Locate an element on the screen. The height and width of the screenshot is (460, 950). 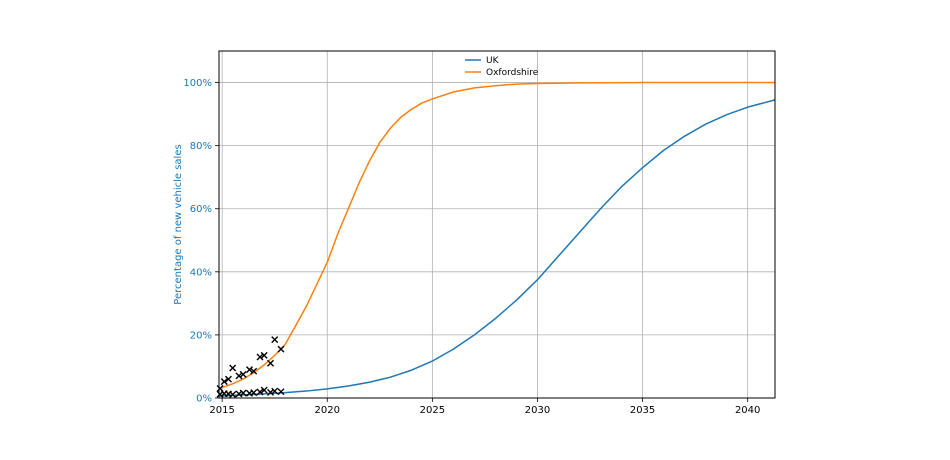
y-tick-label: 0% is located at coordinates (204, 399).